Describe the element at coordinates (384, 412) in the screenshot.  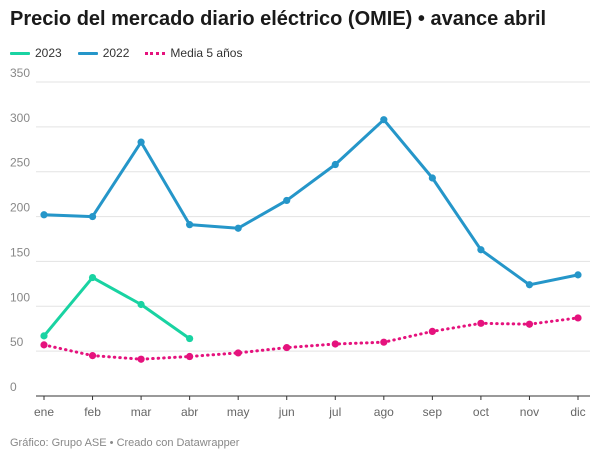
I see `x-tick-label-ago: ago` at that location.